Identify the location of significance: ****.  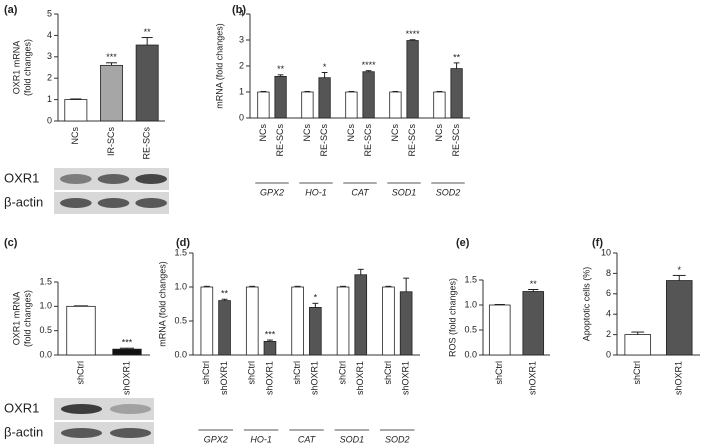
(413, 34).